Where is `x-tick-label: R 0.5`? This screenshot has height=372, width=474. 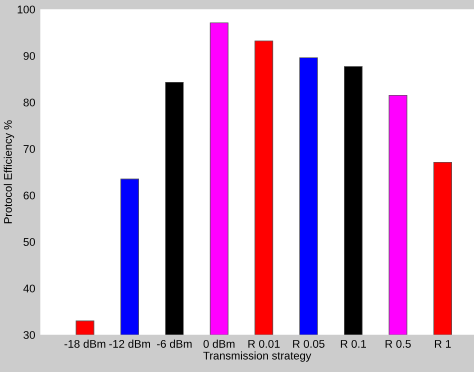 x-tick-label: R 0.5 is located at coordinates (398, 344).